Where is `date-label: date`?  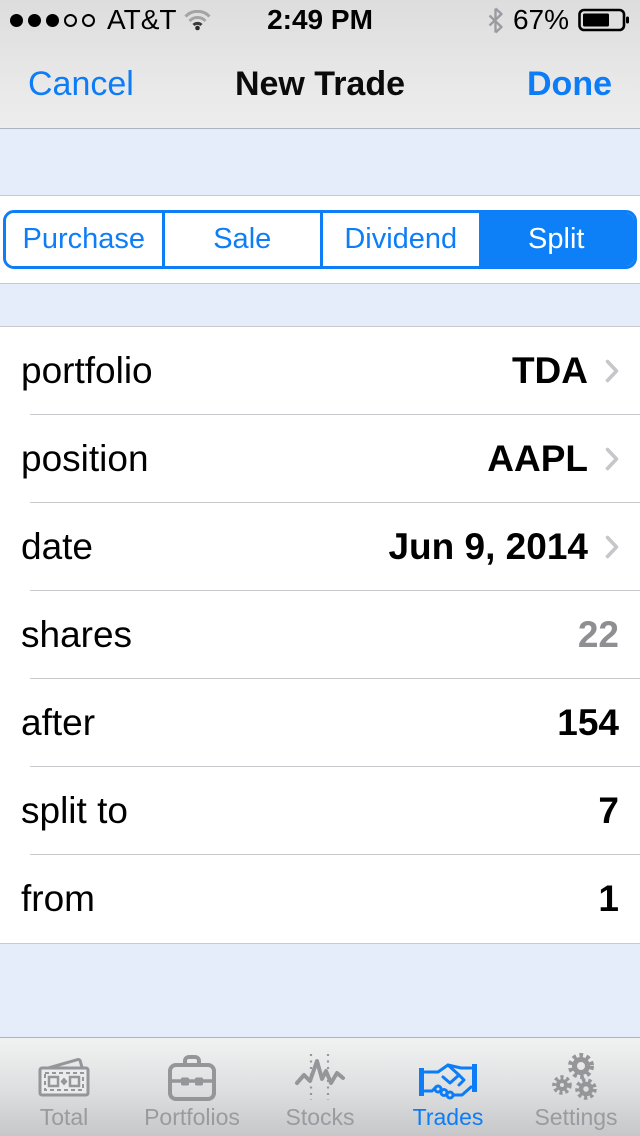
date-label: date is located at coordinates (57, 546).